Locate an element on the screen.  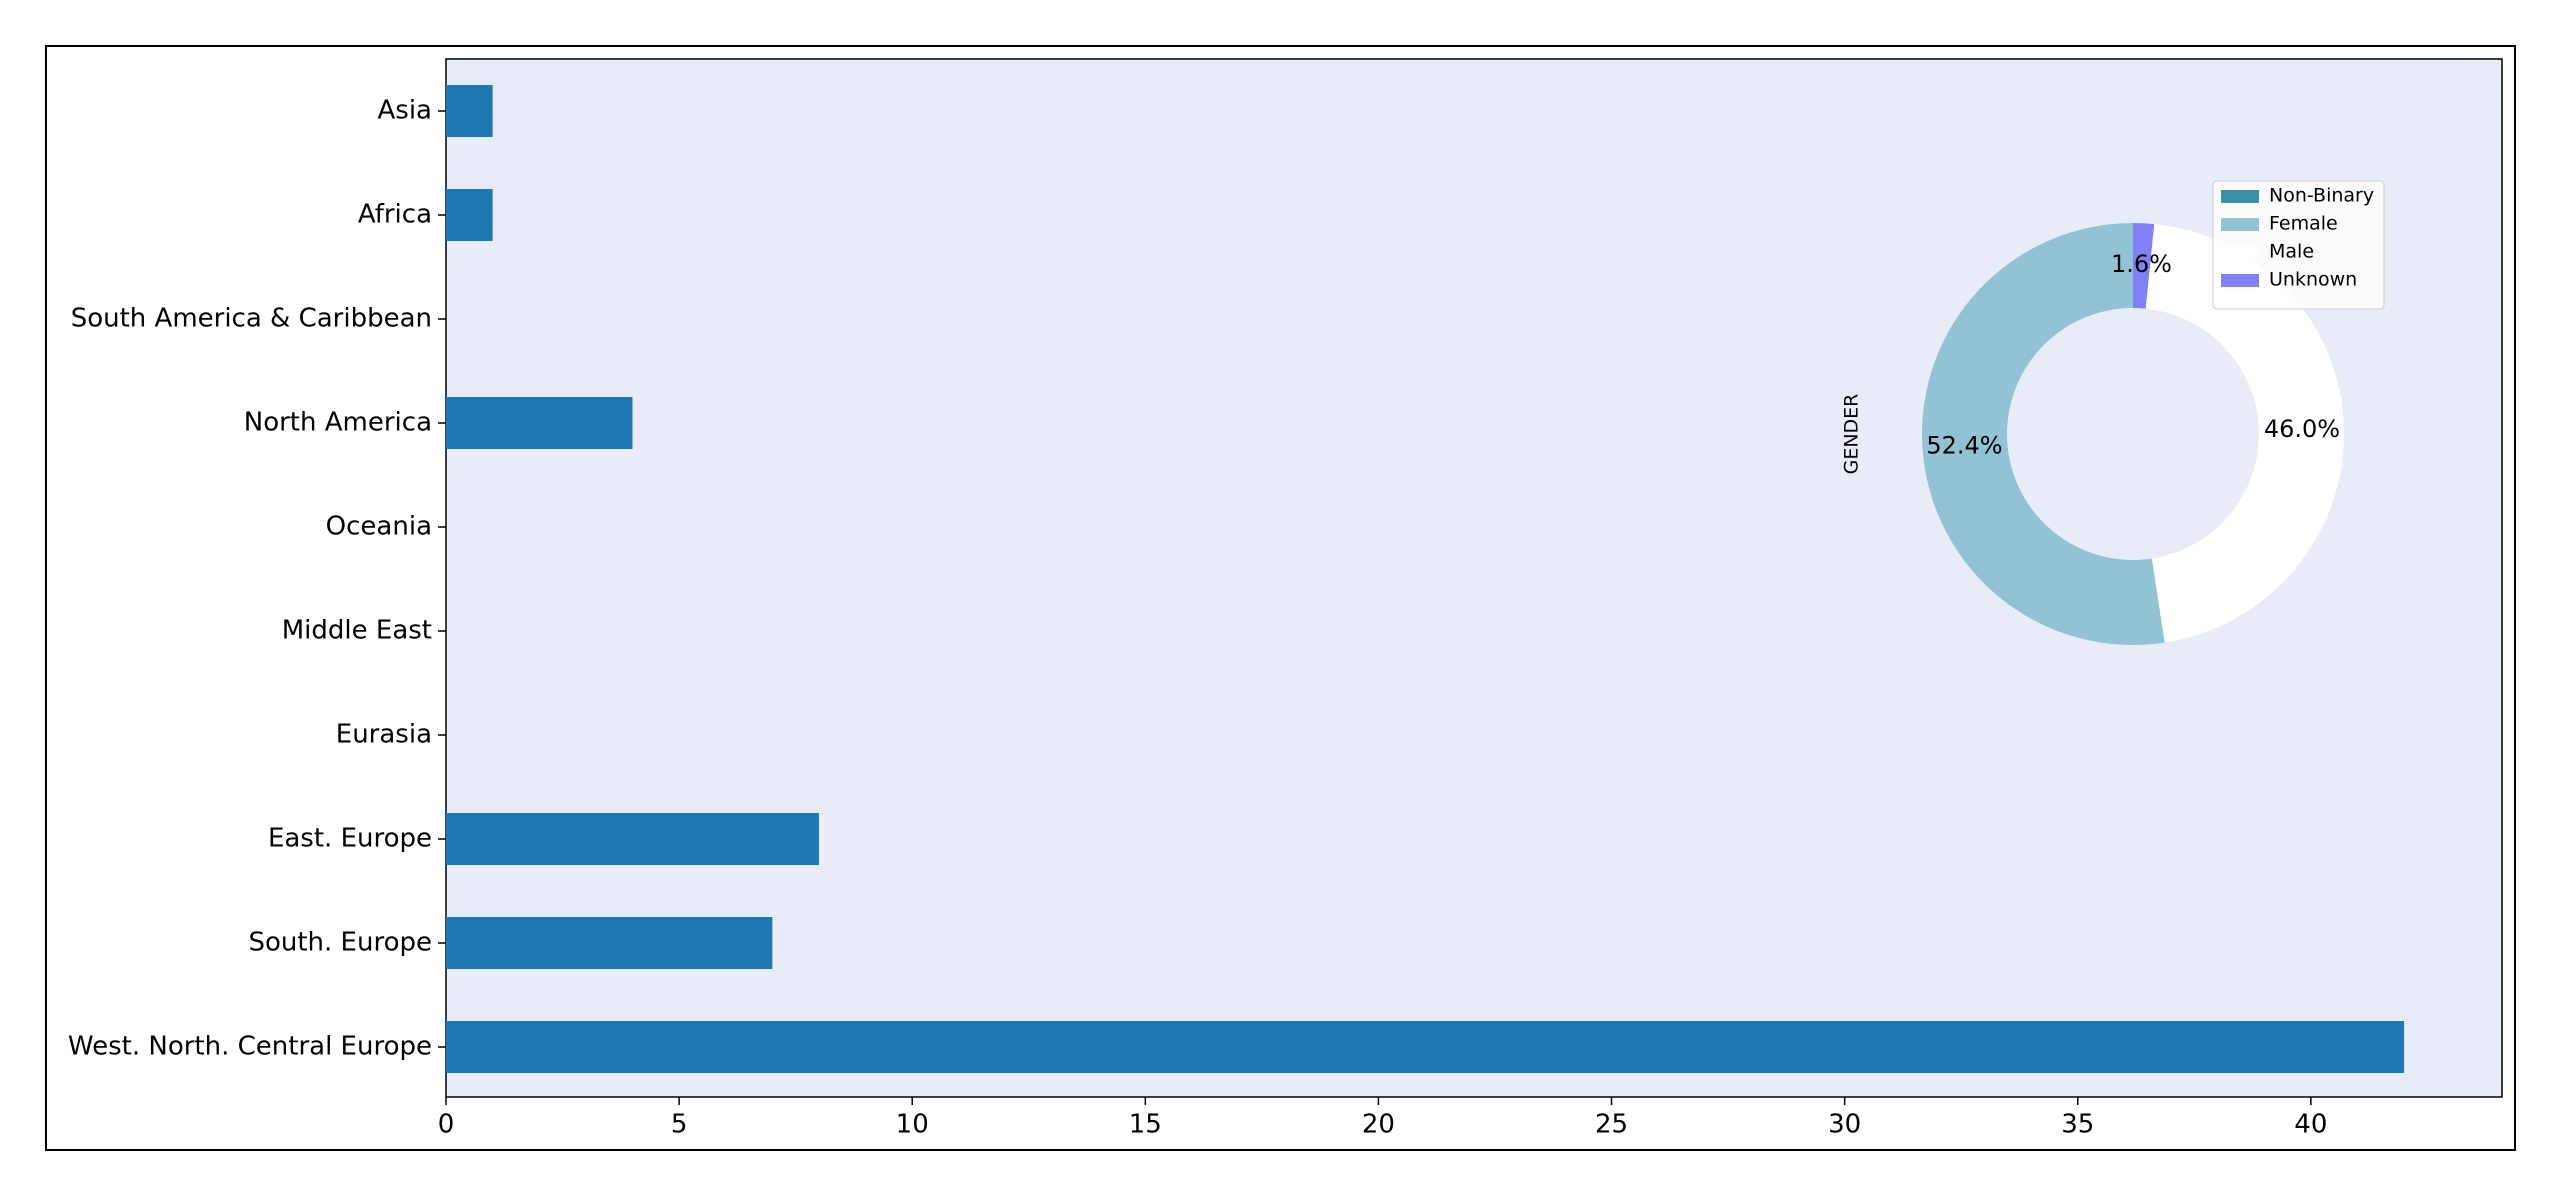
y-axis-label: GENDER is located at coordinates (1852, 434).